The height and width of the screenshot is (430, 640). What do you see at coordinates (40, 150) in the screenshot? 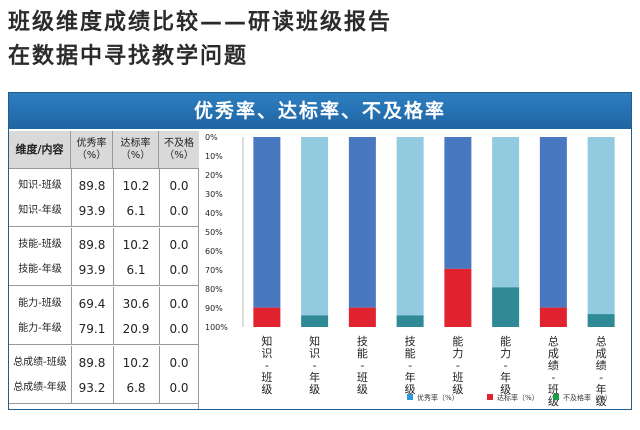
I see `header-dimension: 维度/内容` at bounding box center [40, 150].